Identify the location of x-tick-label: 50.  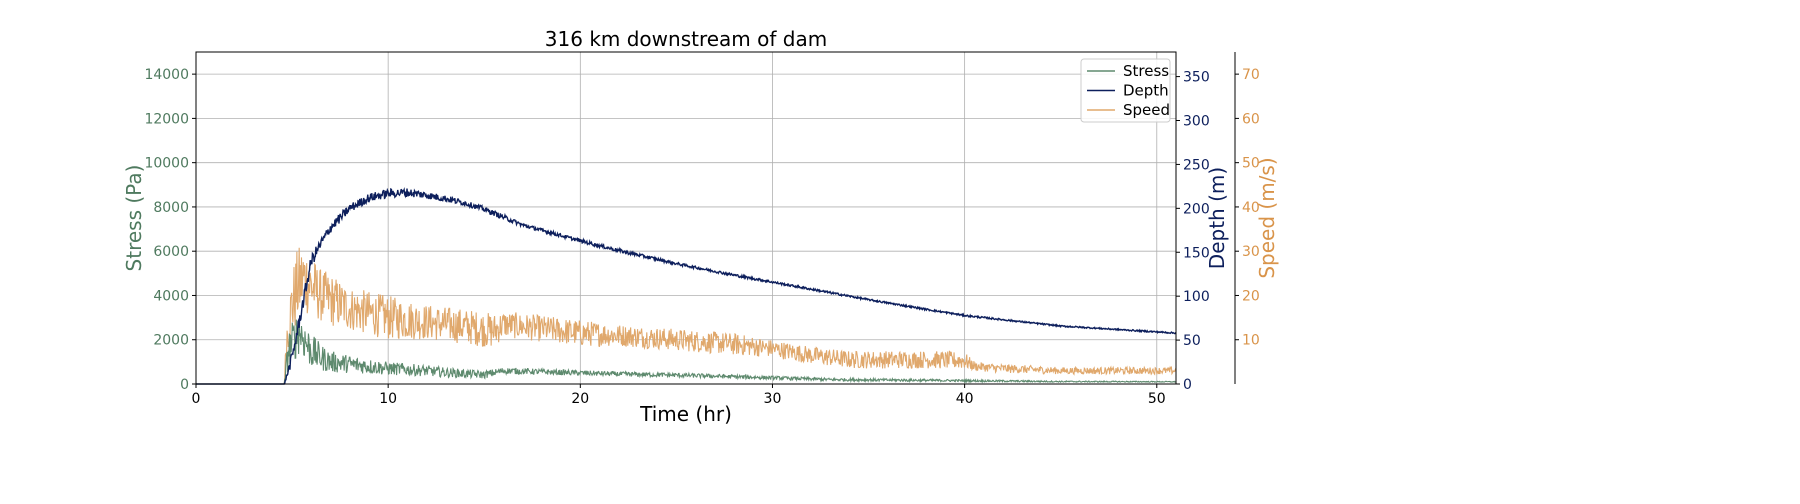
(1157, 399).